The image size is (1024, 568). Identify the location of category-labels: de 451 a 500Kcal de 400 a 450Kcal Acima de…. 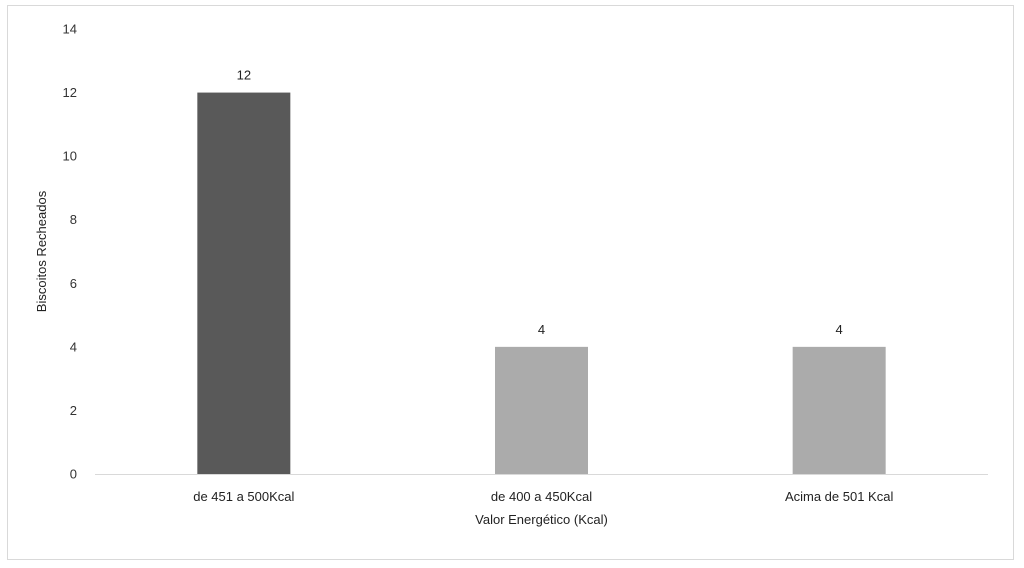
(543, 496).